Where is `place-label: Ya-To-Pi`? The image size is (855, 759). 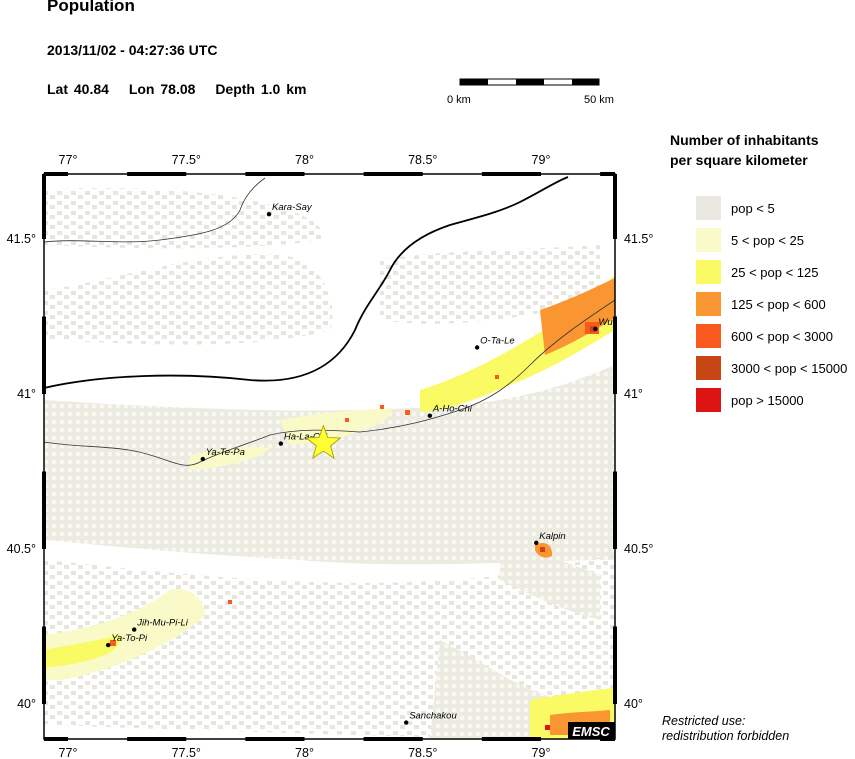
place-label: Ya-To-Pi is located at coordinates (129, 638).